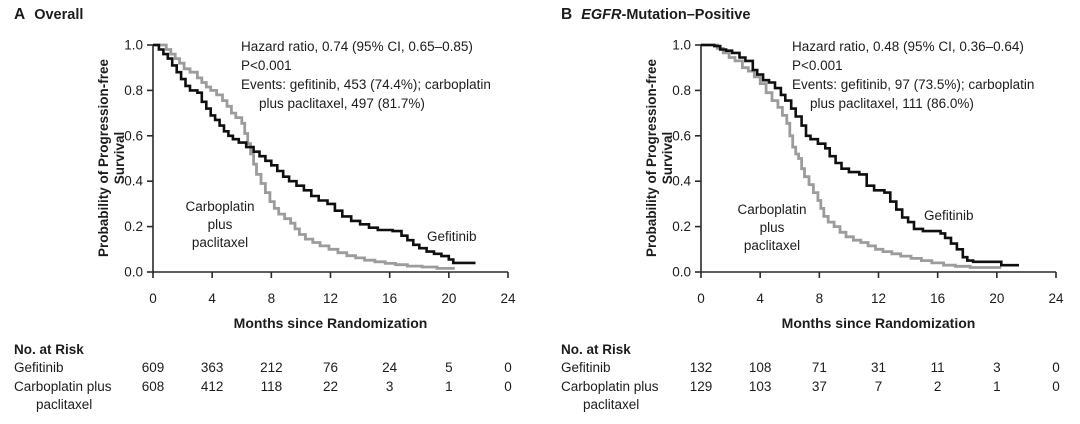  I want to click on risk-count: 108, so click(760, 367).